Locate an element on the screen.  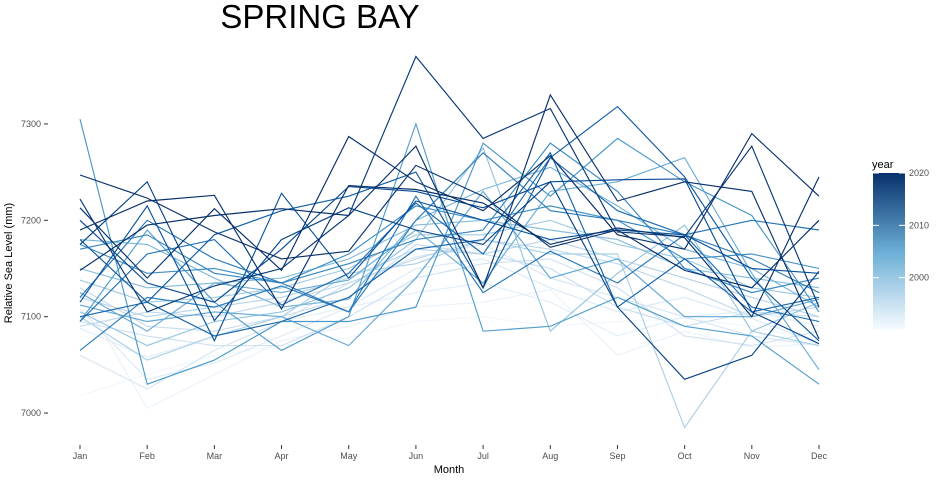
series-line-2009 is located at coordinates (449, 244).